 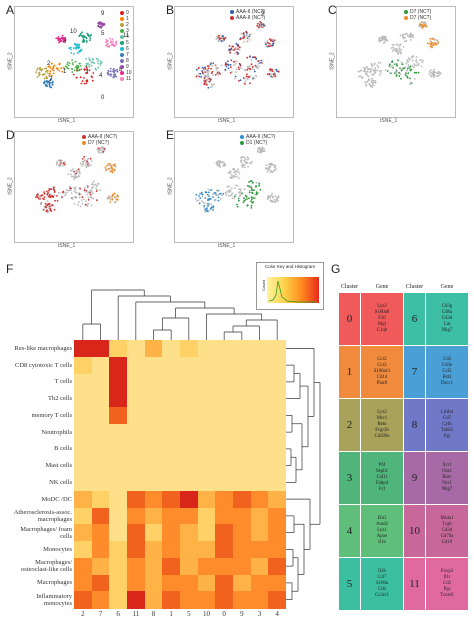 I want to click on axis-title-e-x: tSNE_1, so click(x=227, y=246).